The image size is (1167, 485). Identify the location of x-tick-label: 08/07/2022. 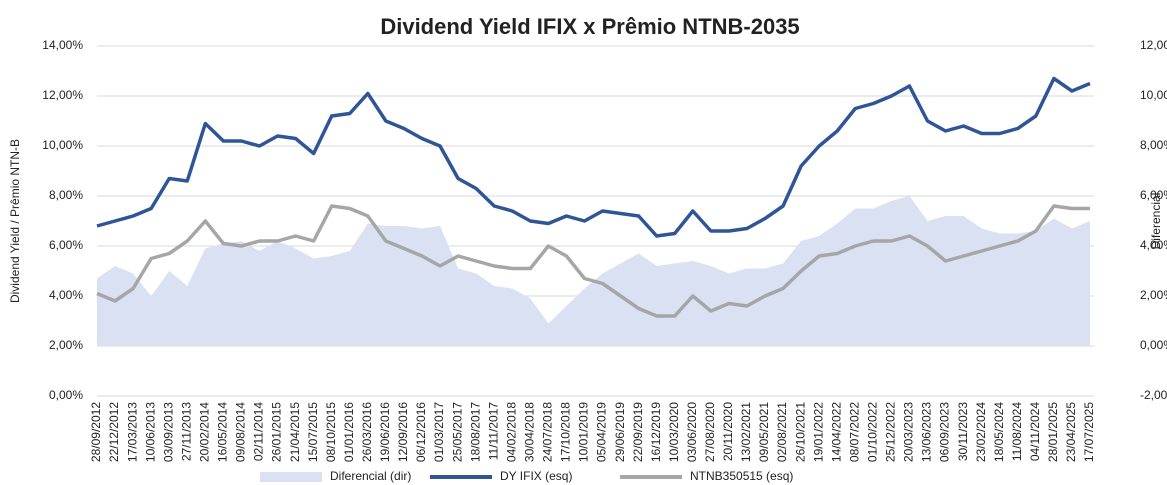
(854, 432).